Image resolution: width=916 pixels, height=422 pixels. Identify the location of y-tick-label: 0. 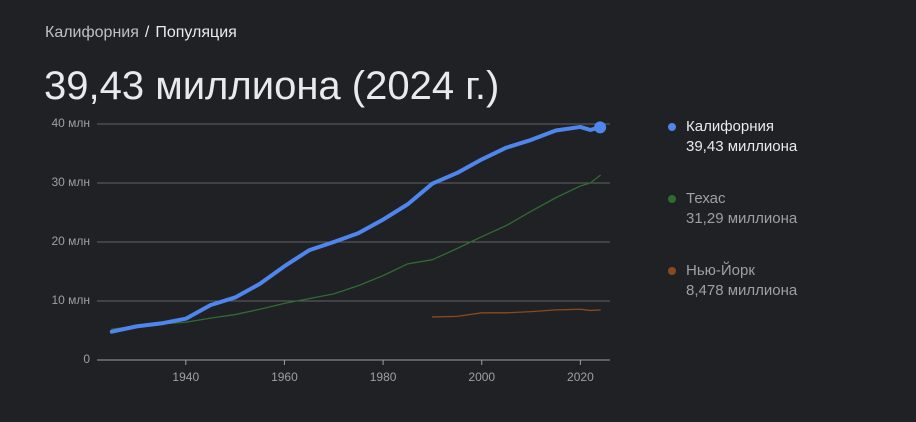
(86, 359).